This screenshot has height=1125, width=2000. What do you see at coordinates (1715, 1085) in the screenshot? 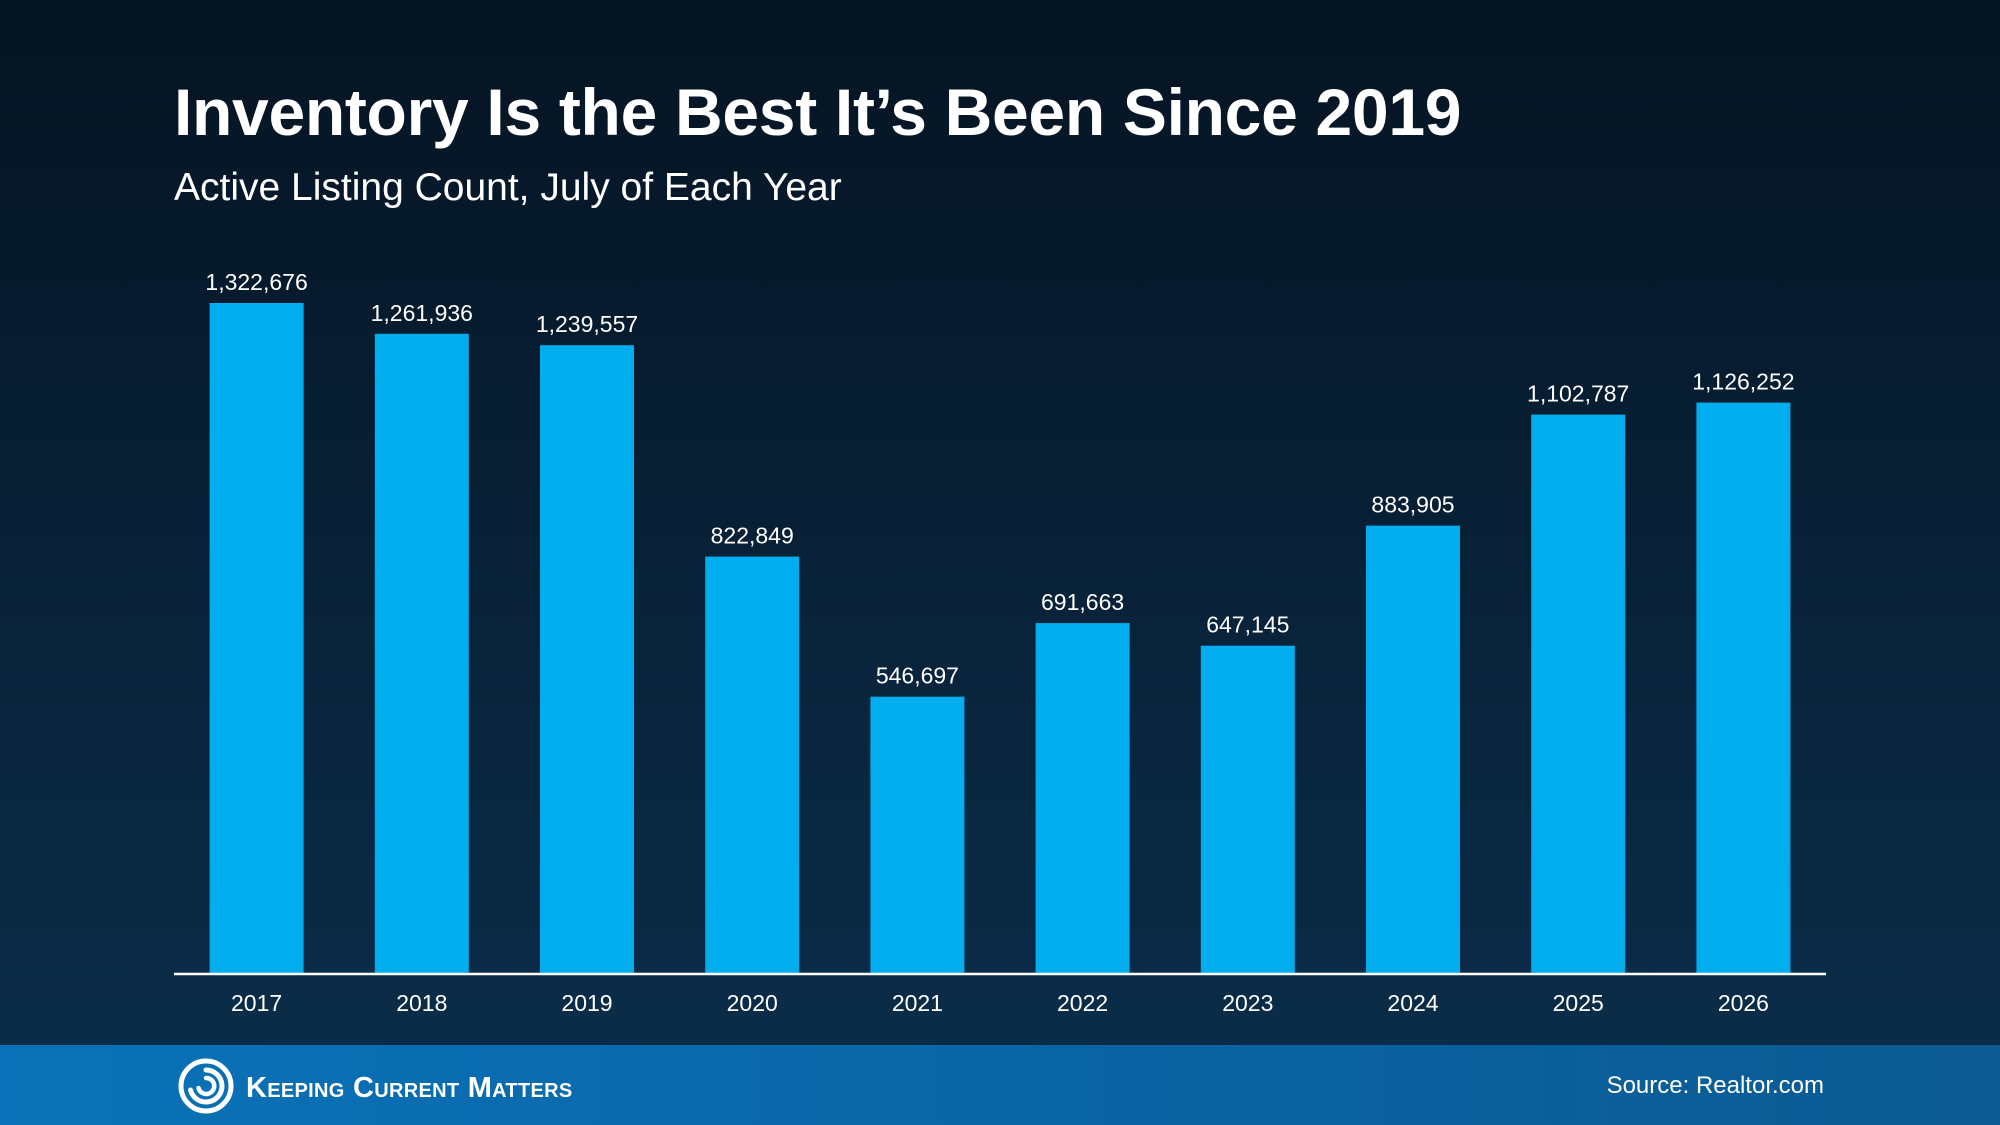
I see `source-text: Source: Realtor.com` at bounding box center [1715, 1085].